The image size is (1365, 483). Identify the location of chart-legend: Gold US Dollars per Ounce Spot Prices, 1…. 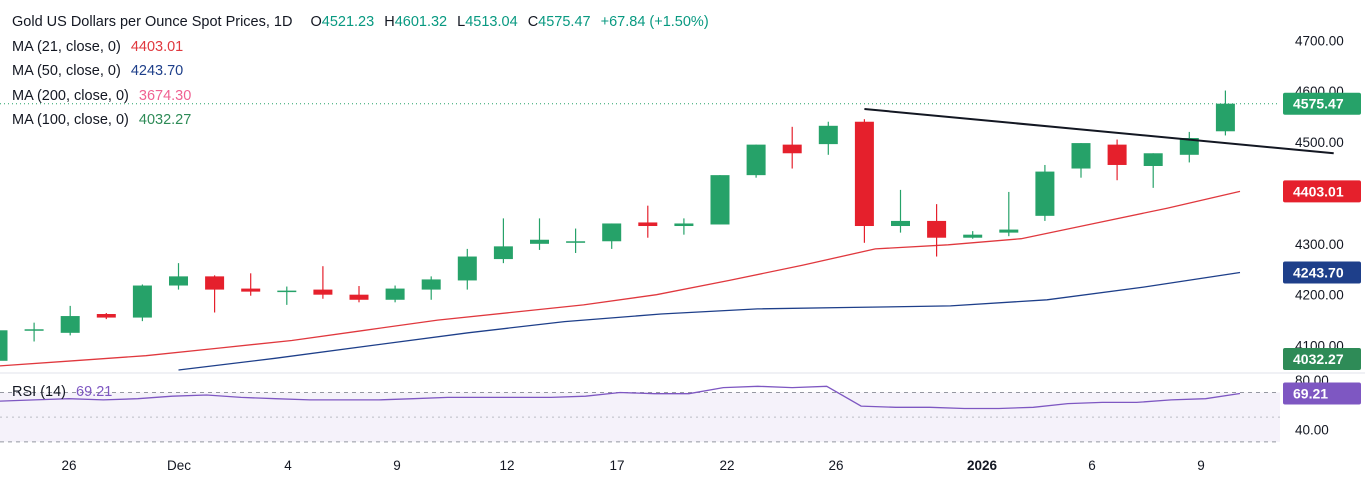
(360, 71).